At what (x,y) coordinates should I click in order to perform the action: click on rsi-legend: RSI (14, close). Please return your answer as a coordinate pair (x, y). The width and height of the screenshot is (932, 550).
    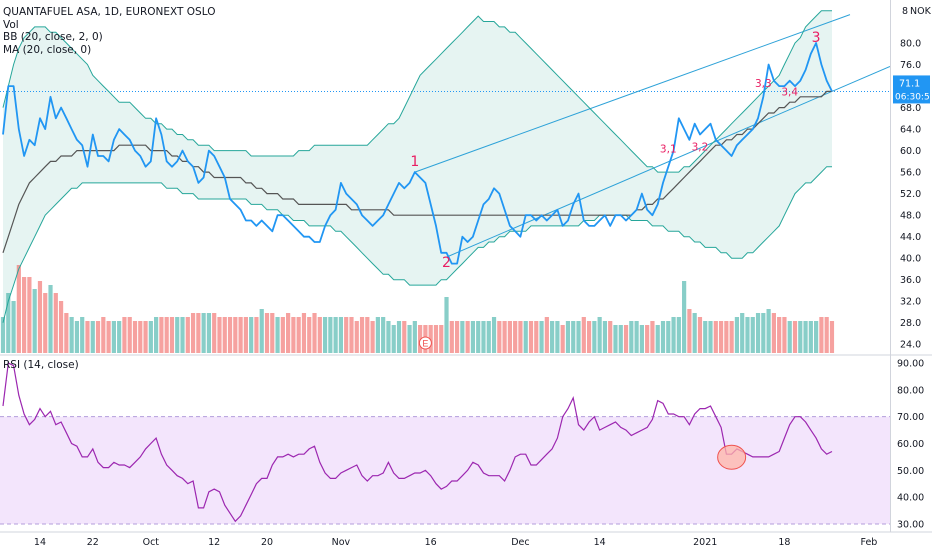
    Looking at the image, I should click on (41, 365).